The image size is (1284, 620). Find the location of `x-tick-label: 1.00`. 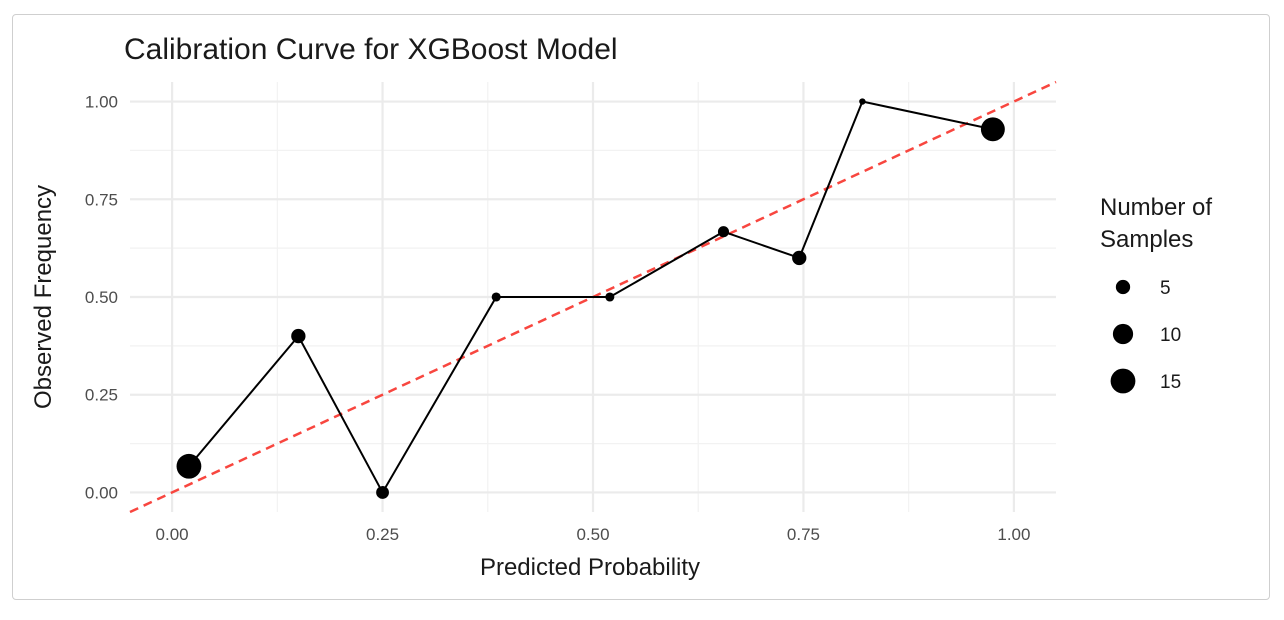

x-tick-label: 1.00 is located at coordinates (1013, 534).